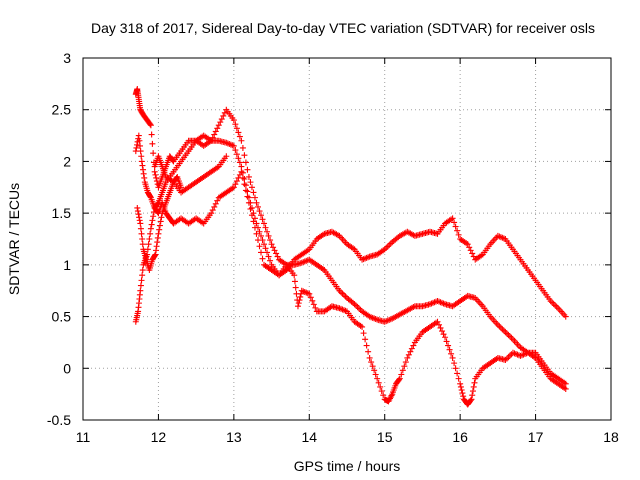 The height and width of the screenshot is (480, 640). Describe the element at coordinates (14, 239) in the screenshot. I see `y-axis-label: SDTVAR / TECUs` at that location.